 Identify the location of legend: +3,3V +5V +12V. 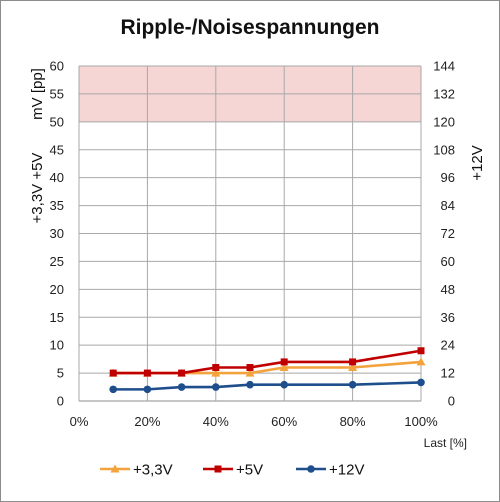
(232, 470).